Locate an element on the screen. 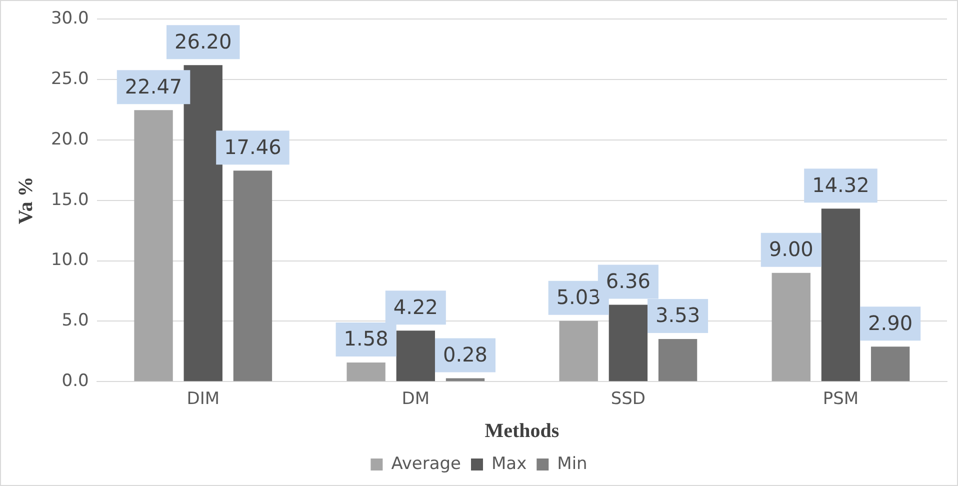 This screenshot has height=486, width=958. x-tick-label: SSD is located at coordinates (628, 399).